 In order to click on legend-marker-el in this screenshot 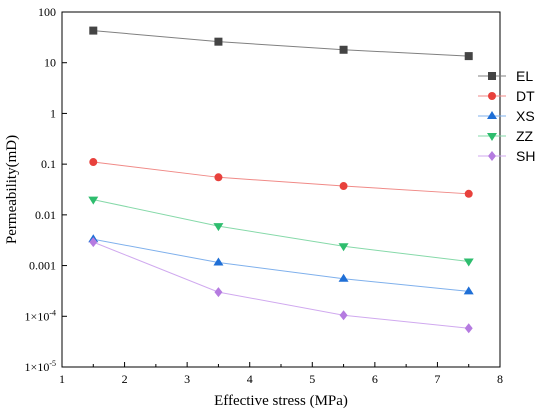, I will do `click(492, 76)`.